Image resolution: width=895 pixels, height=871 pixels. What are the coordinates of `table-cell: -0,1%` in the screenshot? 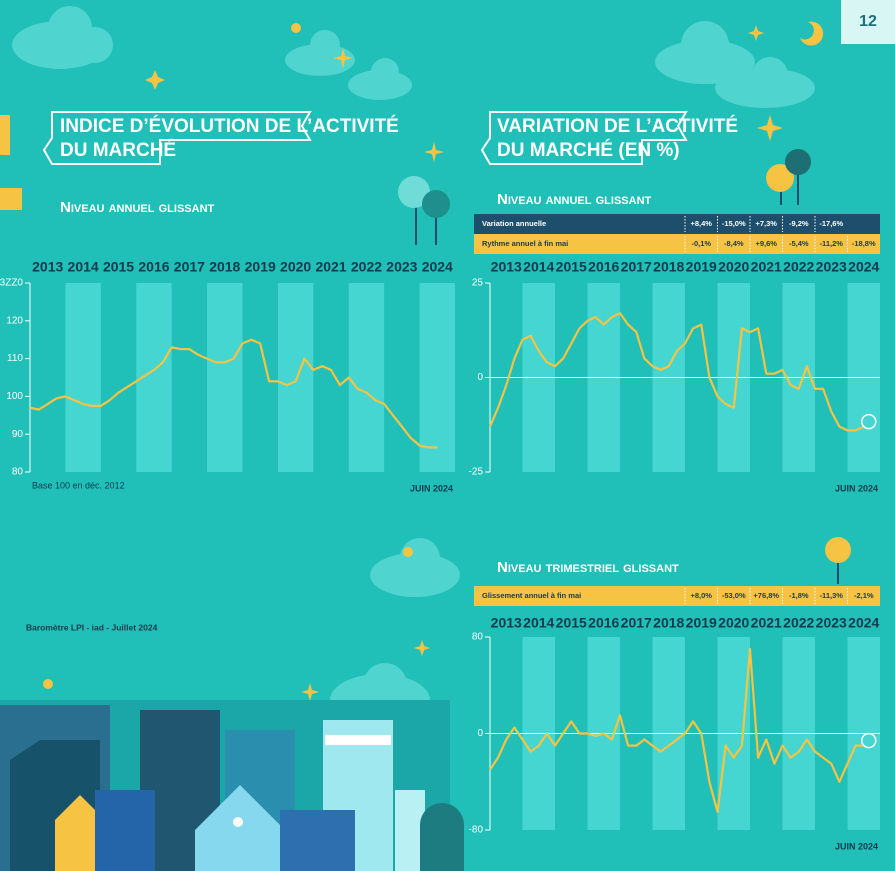 It's located at (701, 243).